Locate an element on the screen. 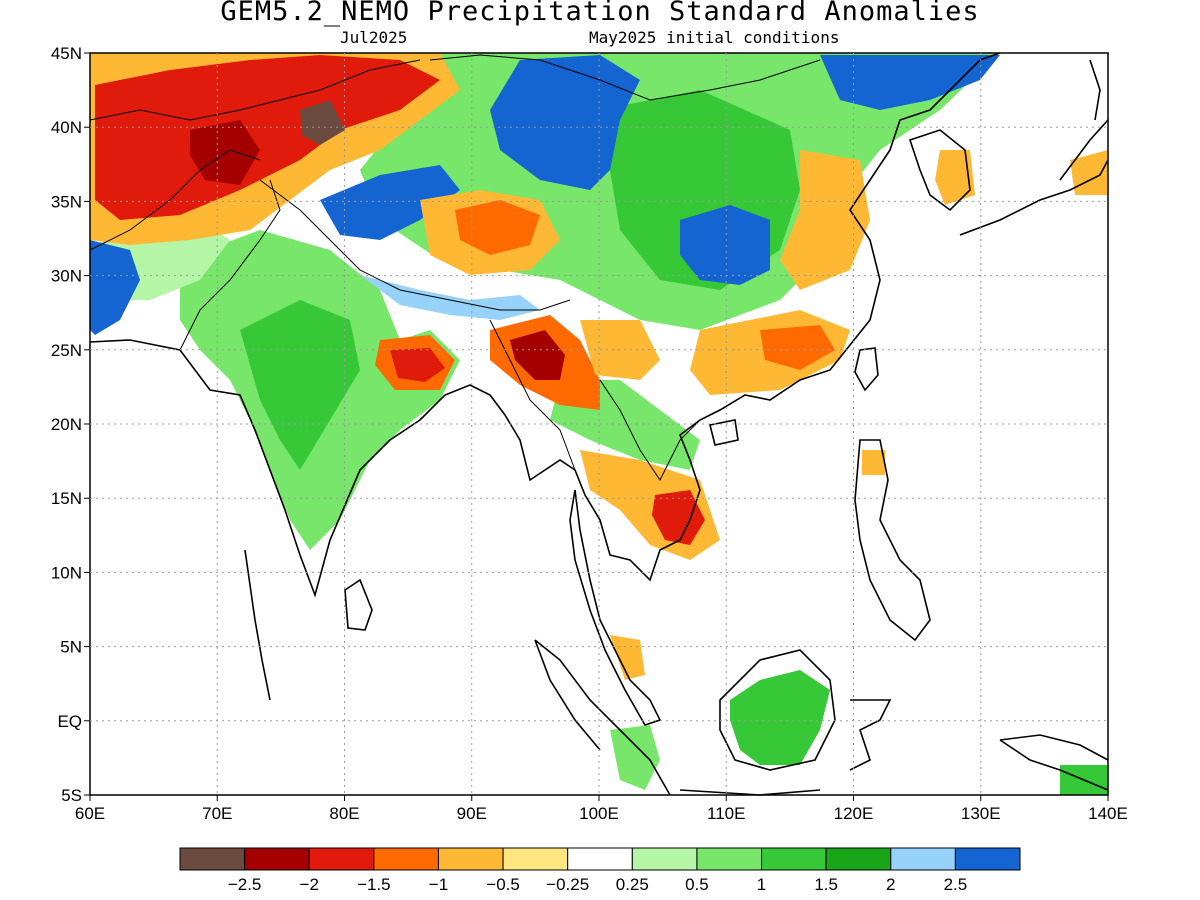 This screenshot has height=900, width=1200. anom-green-sumatra is located at coordinates (635, 757).